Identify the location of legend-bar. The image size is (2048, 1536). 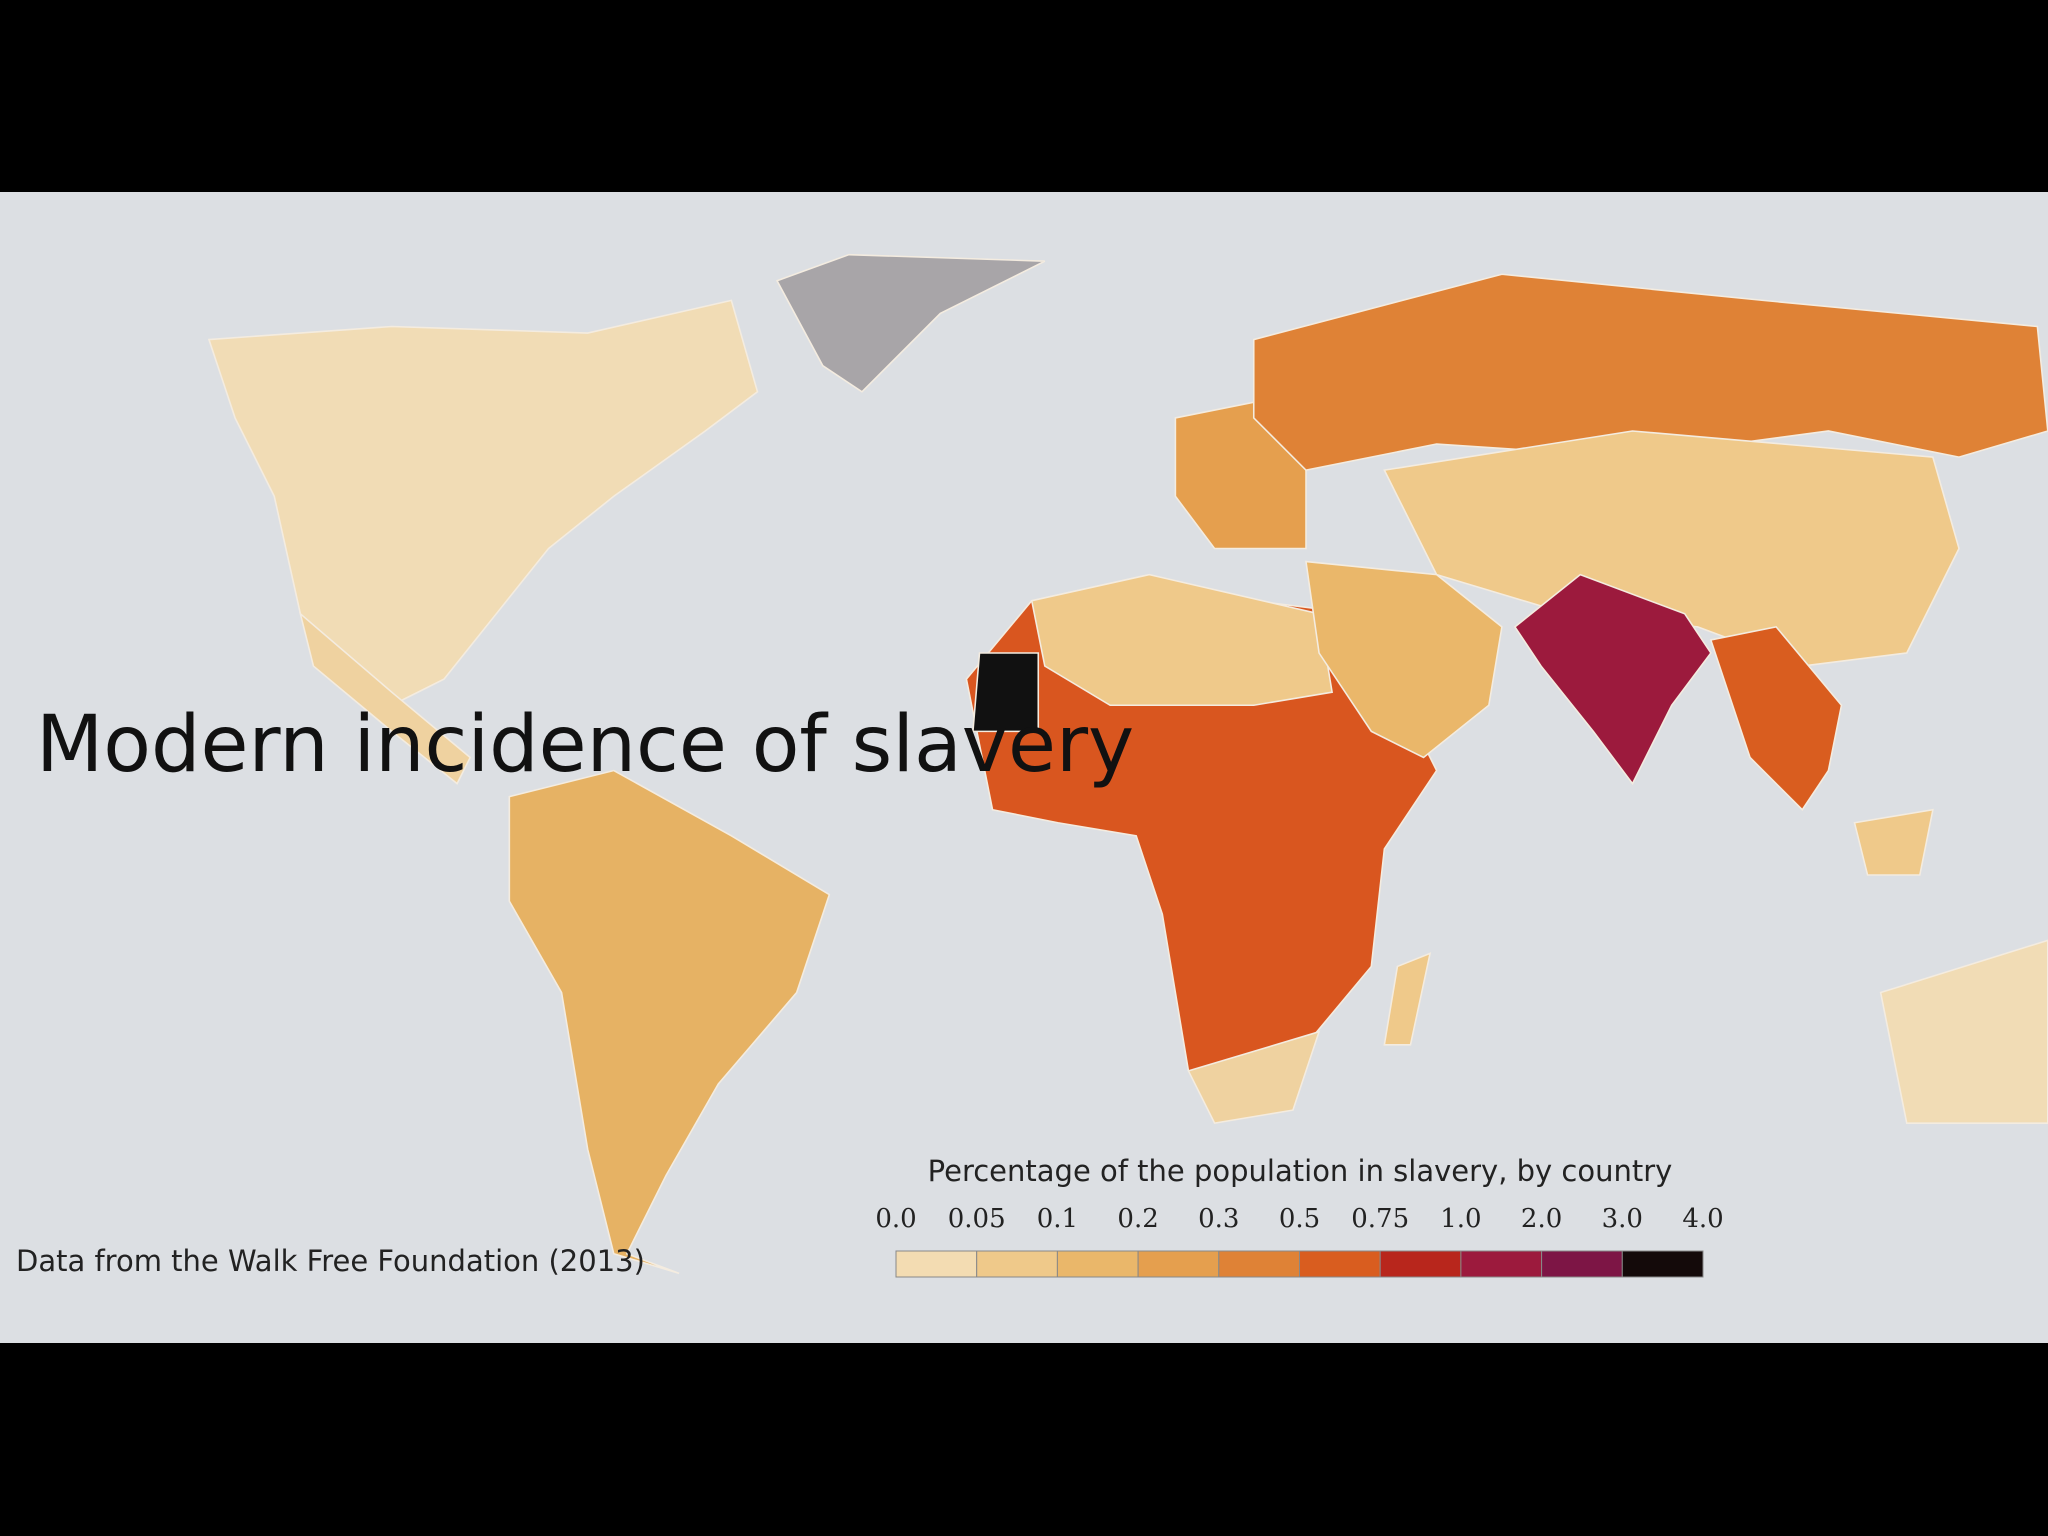
(1299, 1264).